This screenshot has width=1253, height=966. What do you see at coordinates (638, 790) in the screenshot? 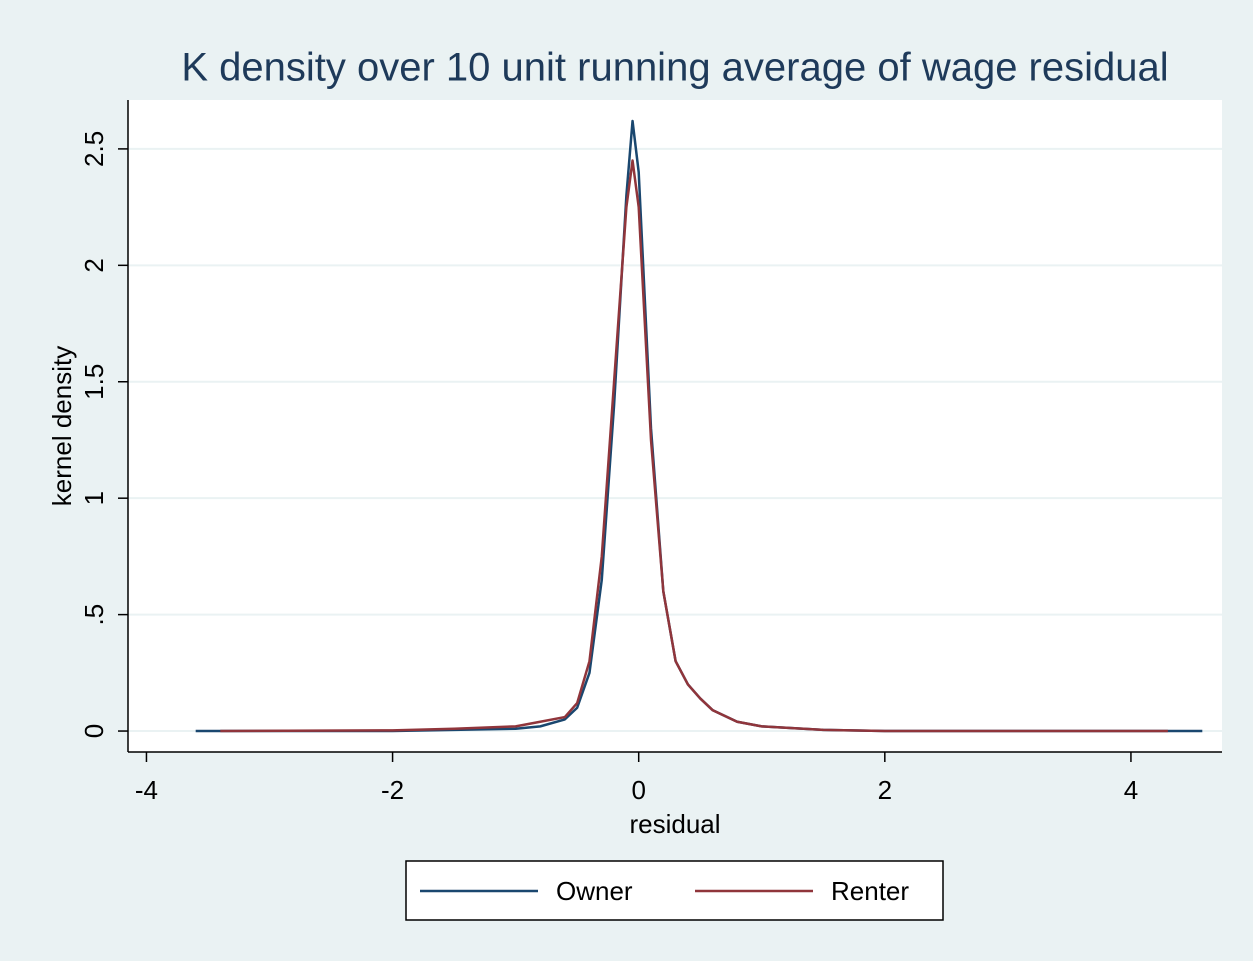
I see `x-tick-label: 0` at bounding box center [638, 790].